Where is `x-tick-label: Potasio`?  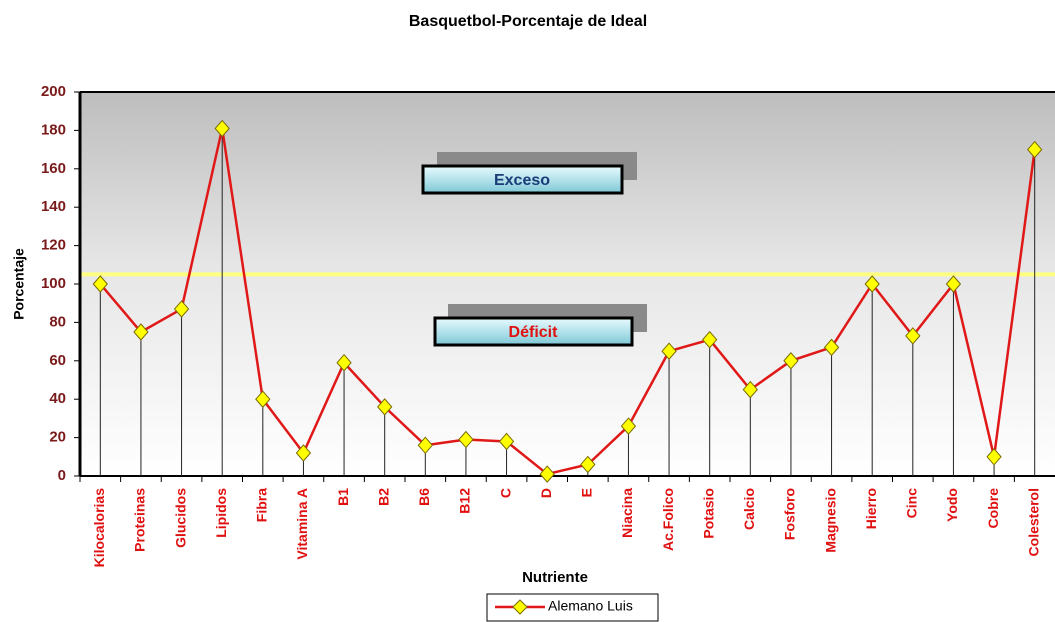
x-tick-label: Potasio is located at coordinates (708, 513).